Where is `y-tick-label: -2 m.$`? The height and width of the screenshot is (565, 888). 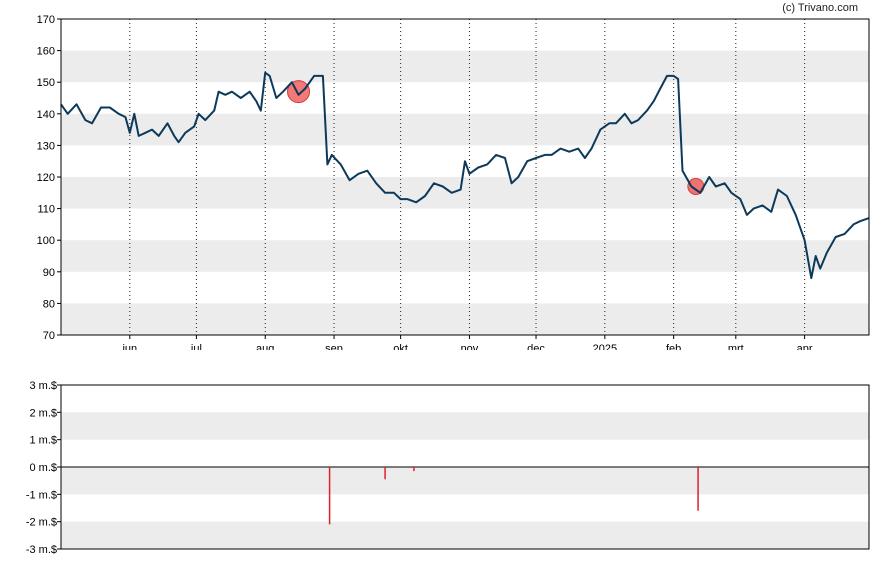 y-tick-label: -2 m.$ is located at coordinates (41, 523).